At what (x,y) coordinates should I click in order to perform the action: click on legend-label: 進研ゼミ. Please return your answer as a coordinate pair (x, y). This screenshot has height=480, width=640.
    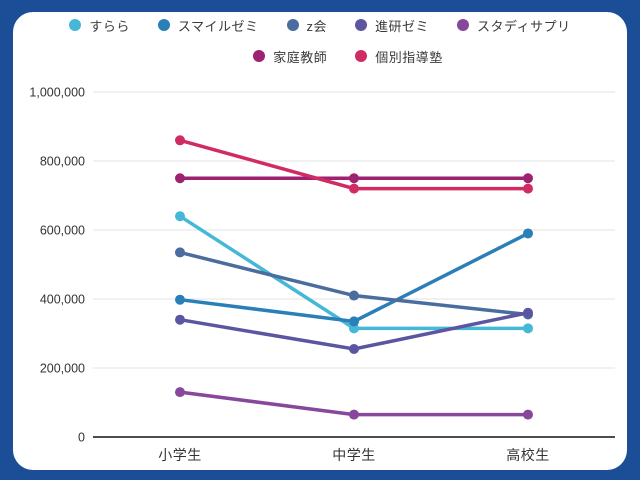
    Looking at the image, I should click on (402, 26).